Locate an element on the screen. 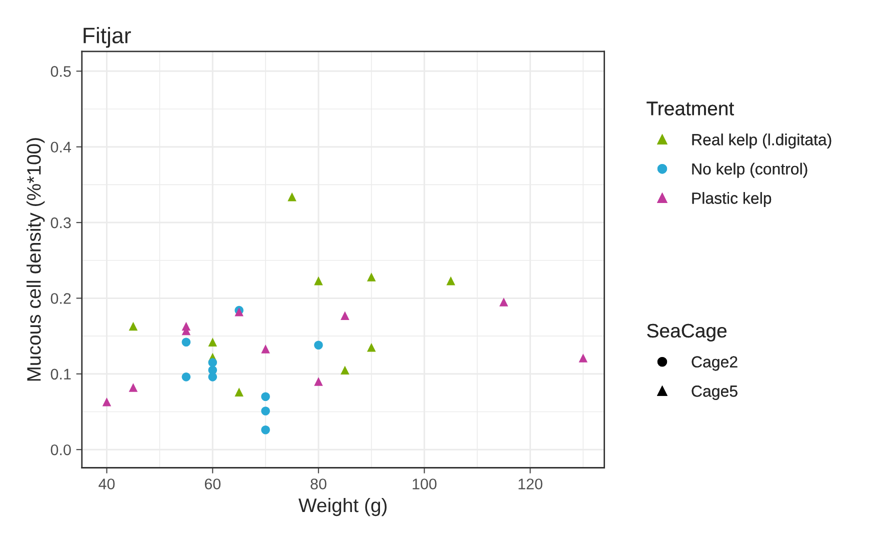  y-tick-label: 0.4 is located at coordinates (61, 147).